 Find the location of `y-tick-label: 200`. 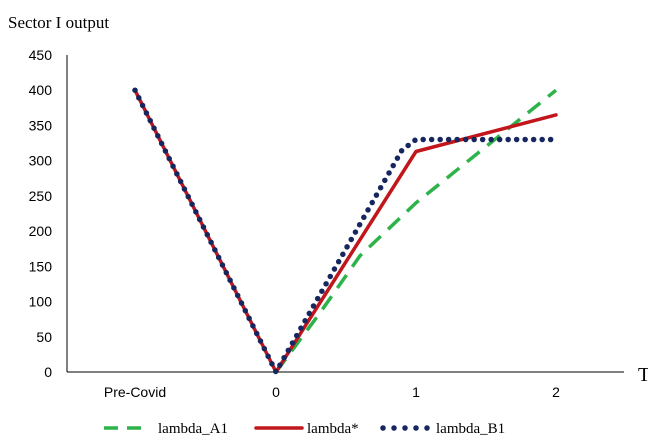

y-tick-label: 200 is located at coordinates (41, 231).